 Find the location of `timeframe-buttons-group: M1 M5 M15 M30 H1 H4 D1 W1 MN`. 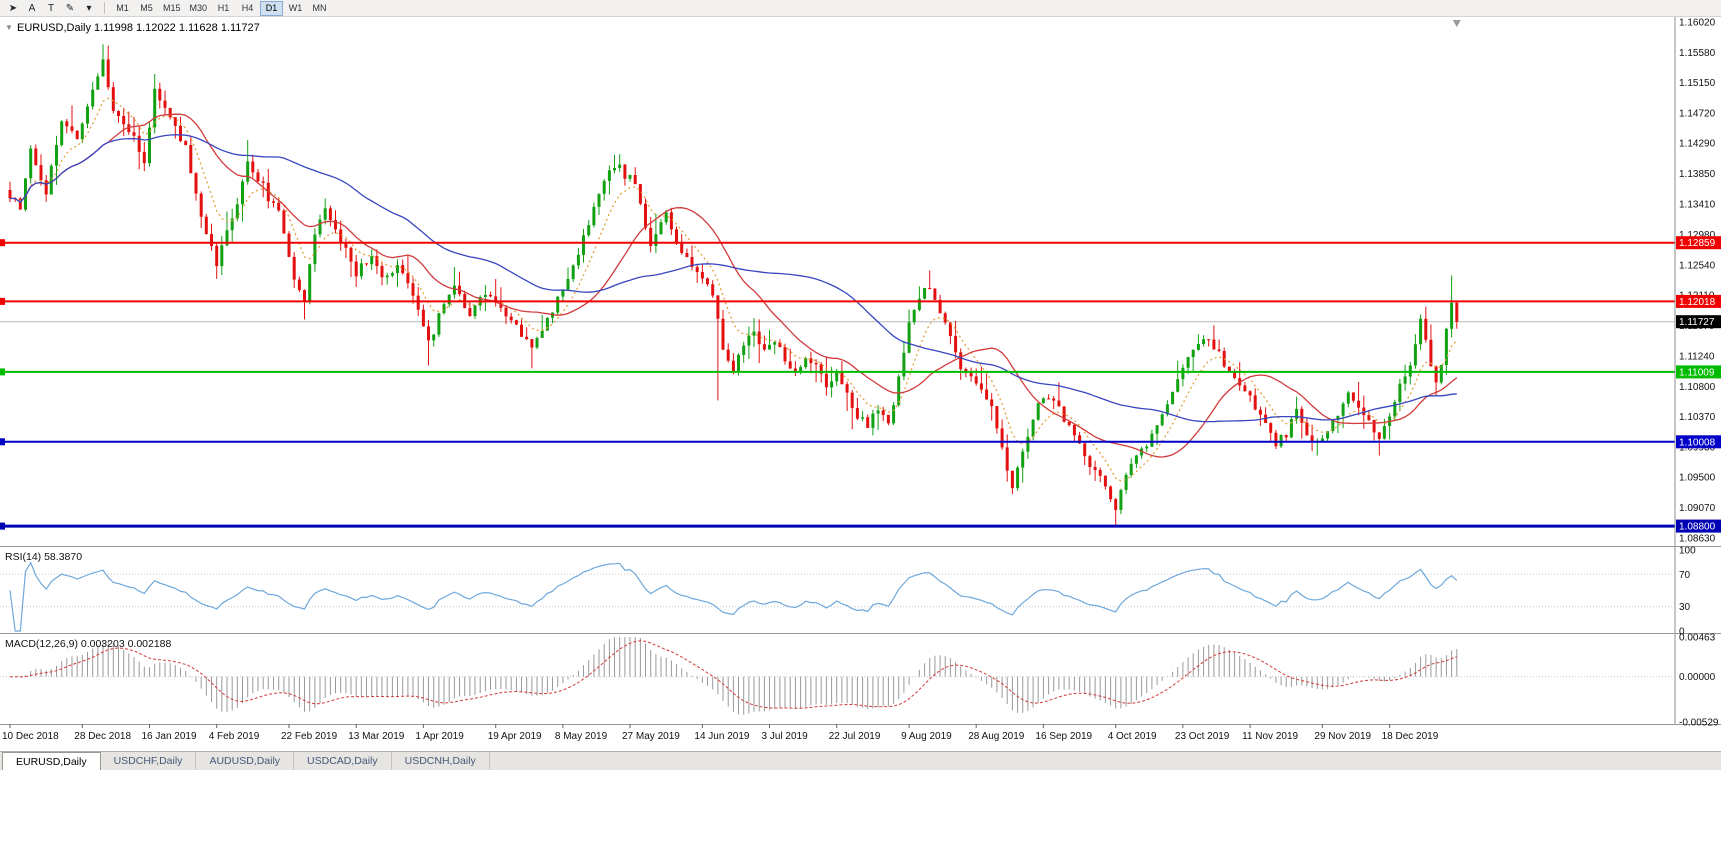

timeframe-buttons-group: M1 M5 M15 M30 H1 H4 D1 W1 MN is located at coordinates (221, 8).